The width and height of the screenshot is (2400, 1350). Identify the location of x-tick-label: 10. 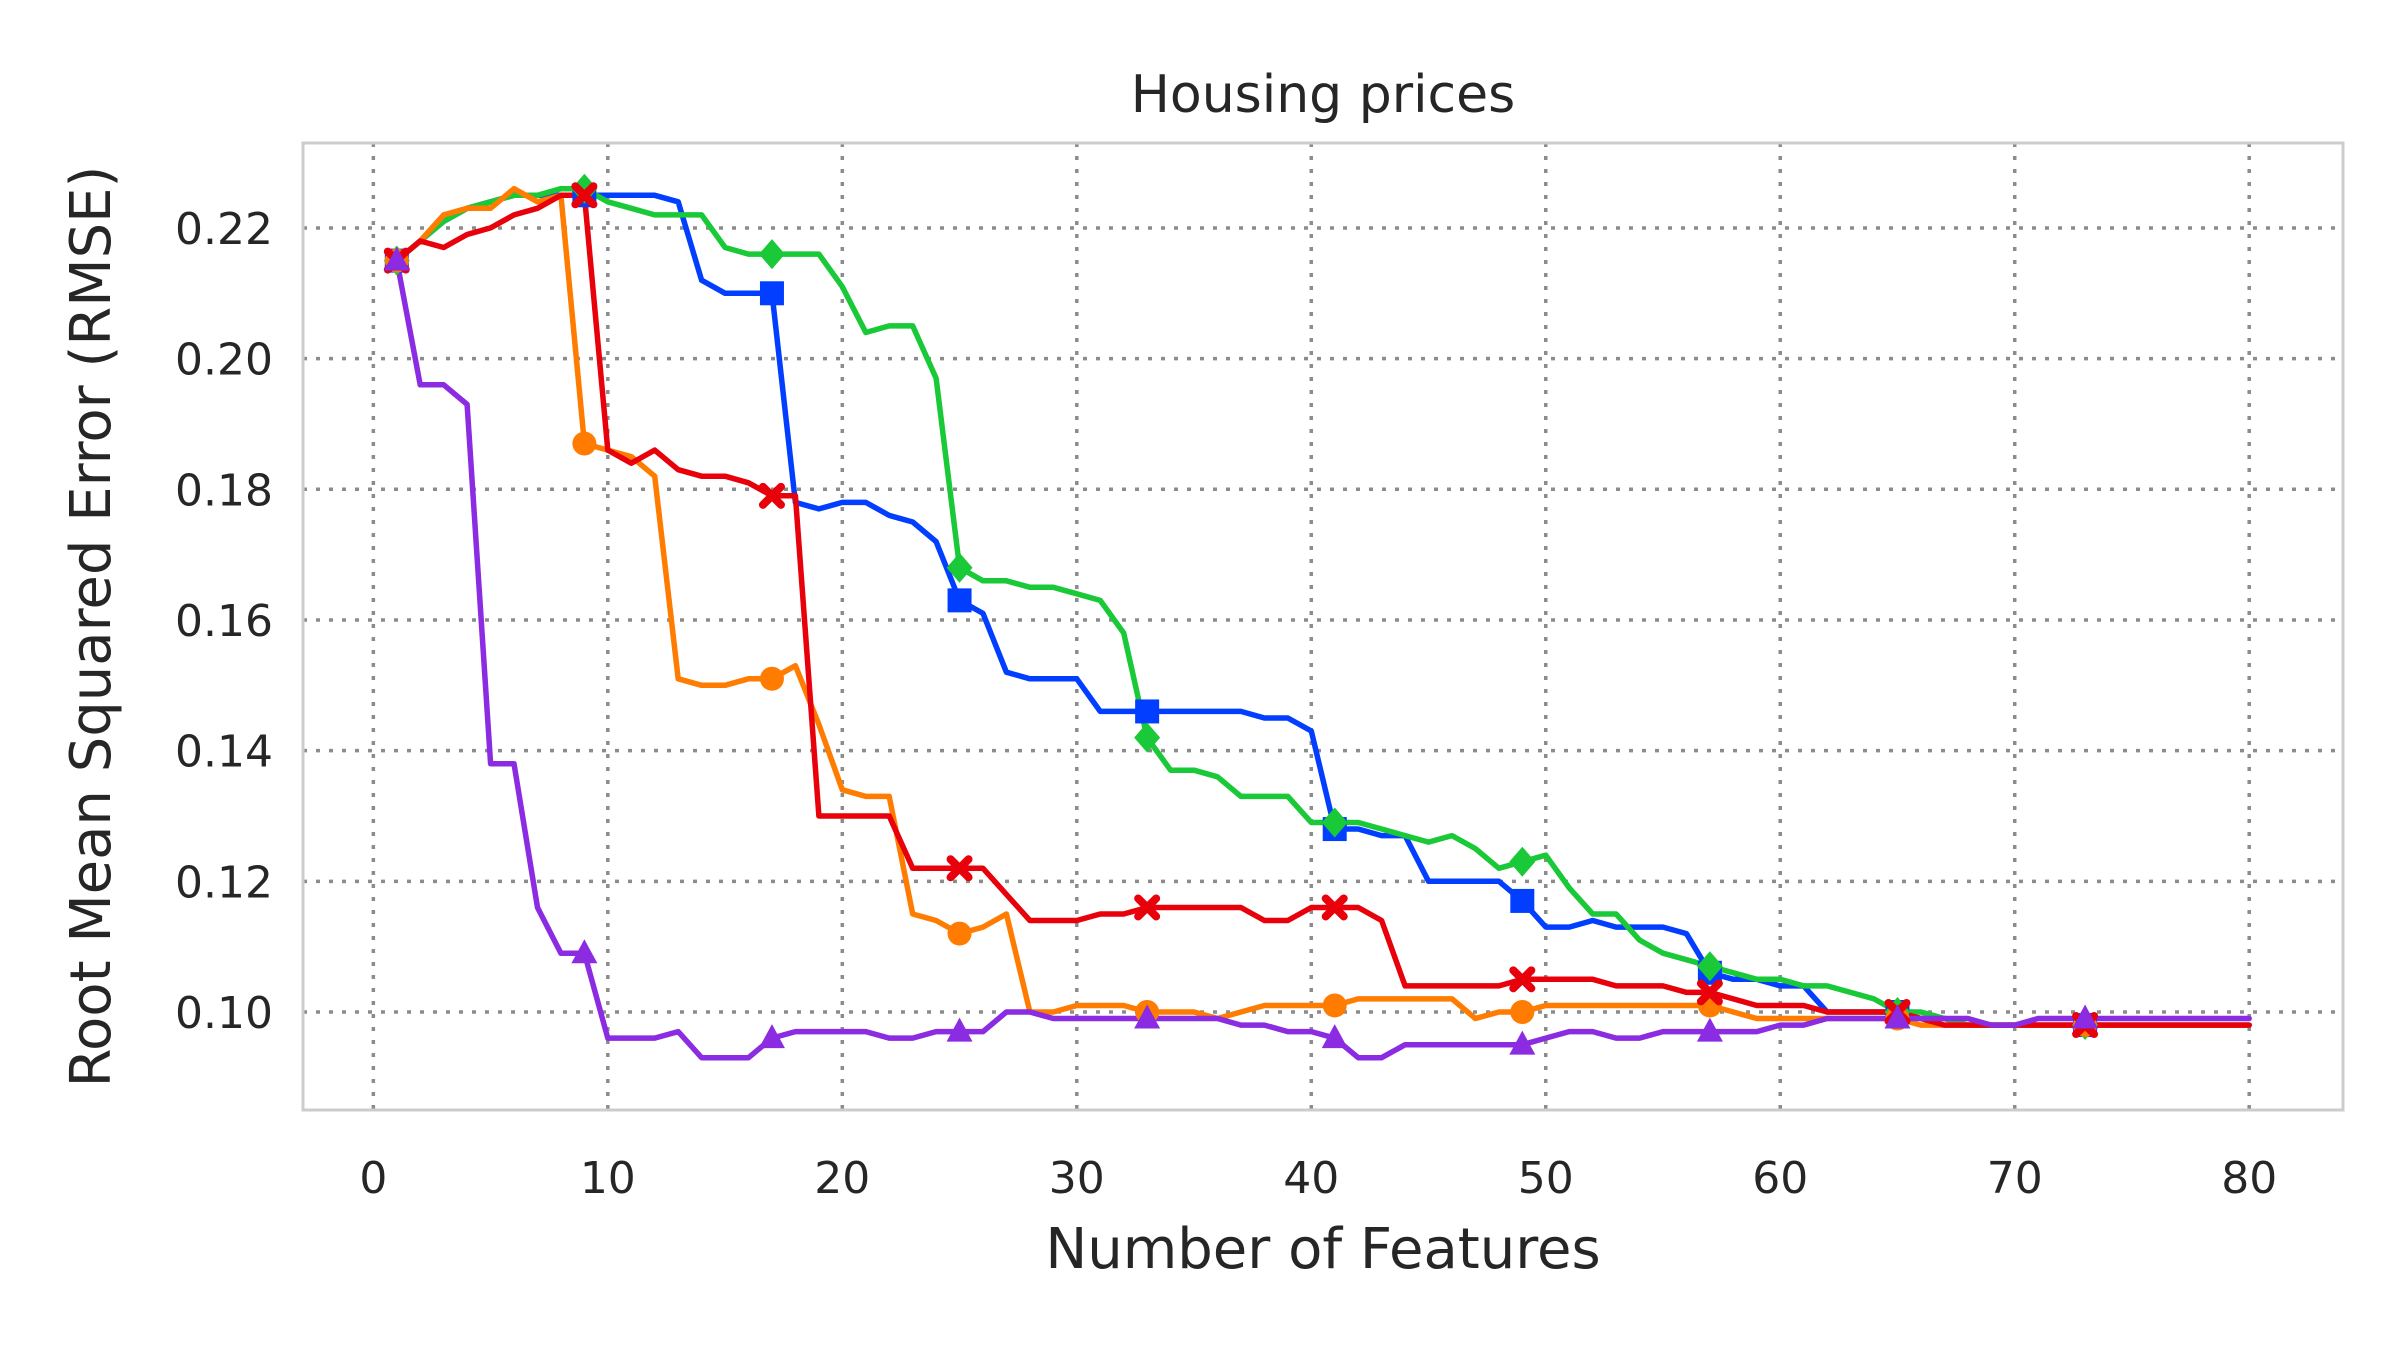
(608, 1178).